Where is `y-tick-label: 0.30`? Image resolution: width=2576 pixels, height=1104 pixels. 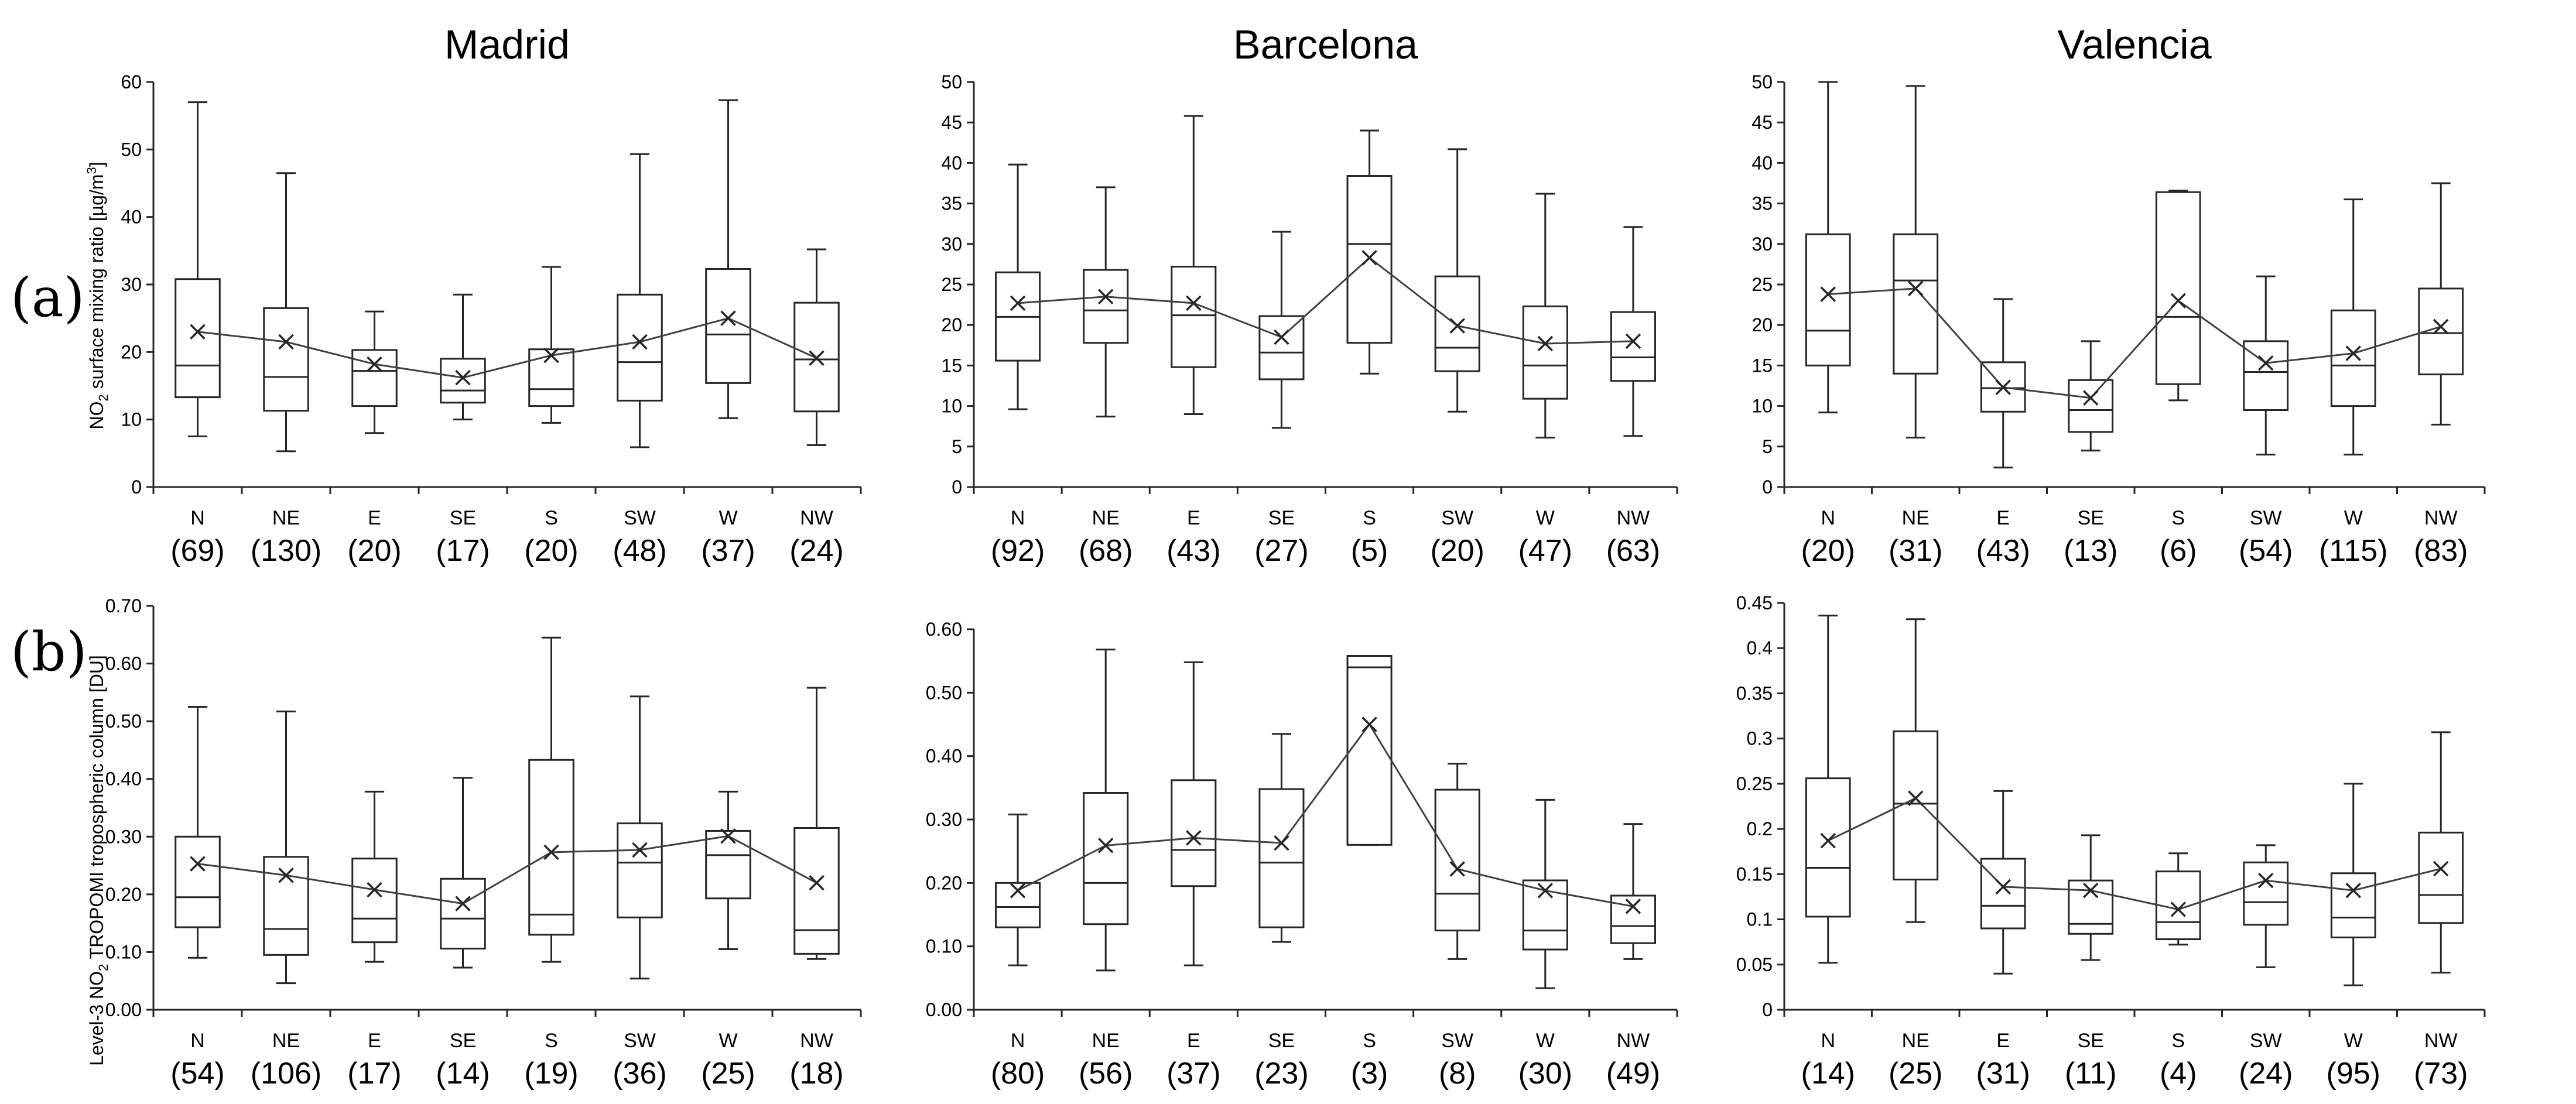
y-tick-label: 0.30 is located at coordinates (944, 819).